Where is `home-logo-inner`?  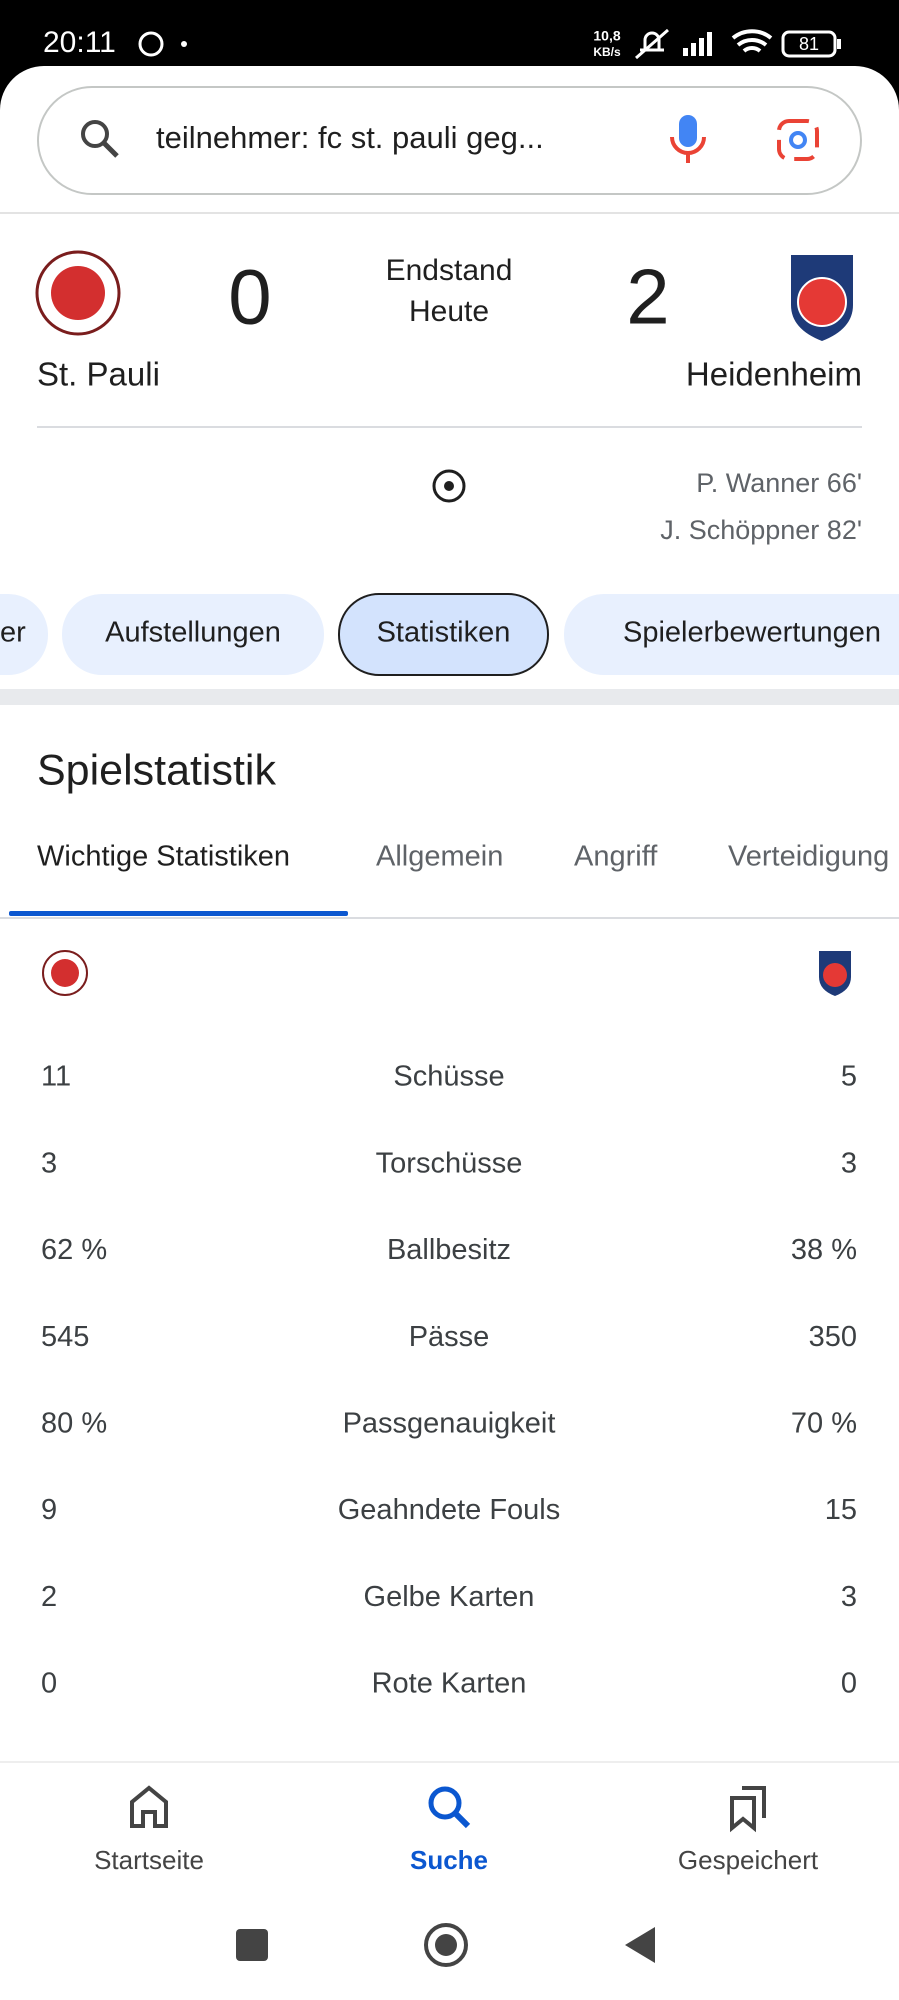
home-logo-inner is located at coordinates (78, 293).